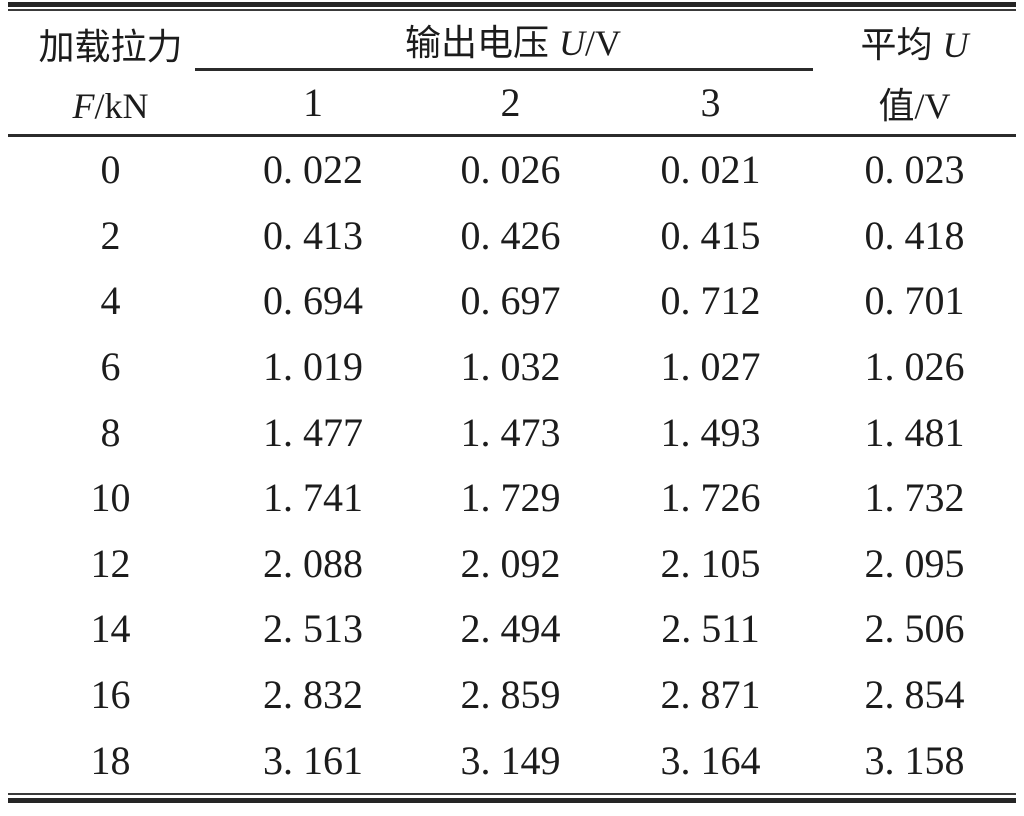  What do you see at coordinates (914, 72) in the screenshot?
I see `header-average-column: 平均 U 值/V` at bounding box center [914, 72].